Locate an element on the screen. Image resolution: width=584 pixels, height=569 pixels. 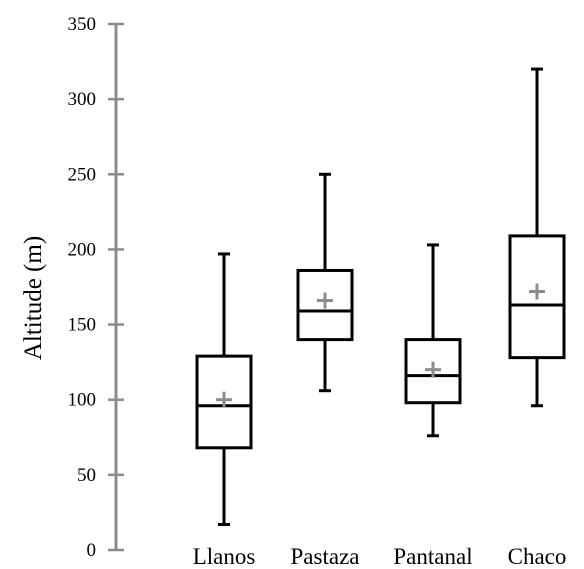
y-tick-label: 300 is located at coordinates (82, 99).